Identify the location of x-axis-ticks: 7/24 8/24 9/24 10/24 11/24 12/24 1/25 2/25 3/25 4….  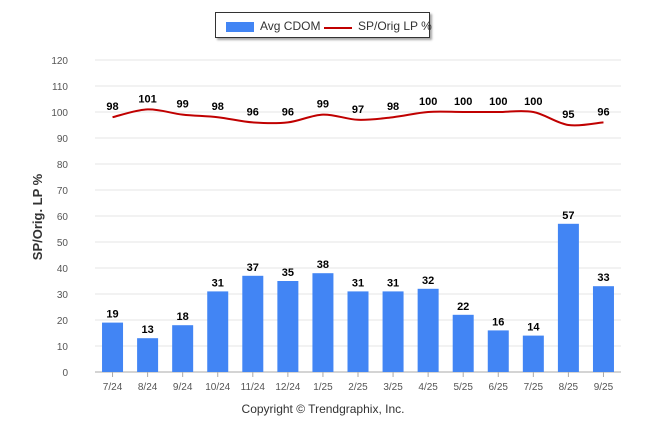
(358, 382).